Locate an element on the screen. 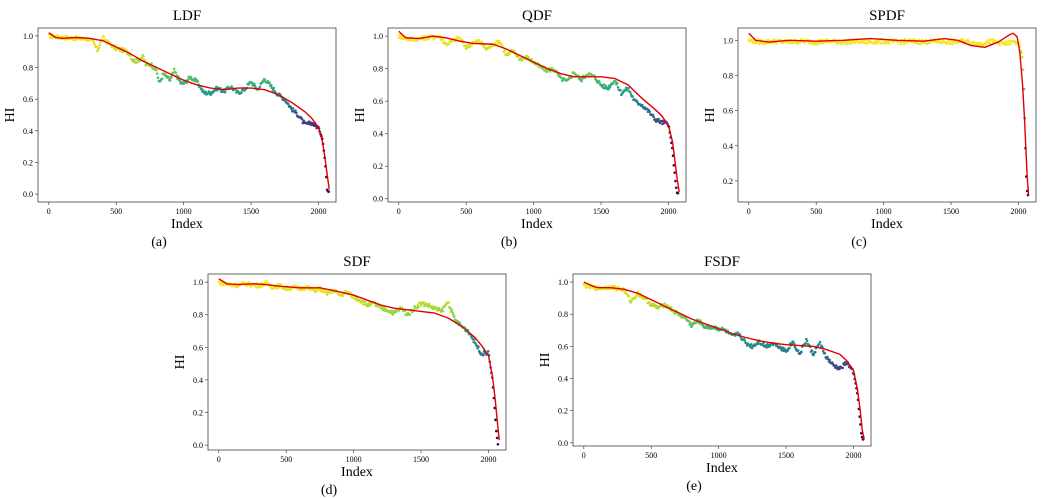 This screenshot has width=1047, height=498. fsdf-ytick-label: 0.2 is located at coordinates (563, 411).